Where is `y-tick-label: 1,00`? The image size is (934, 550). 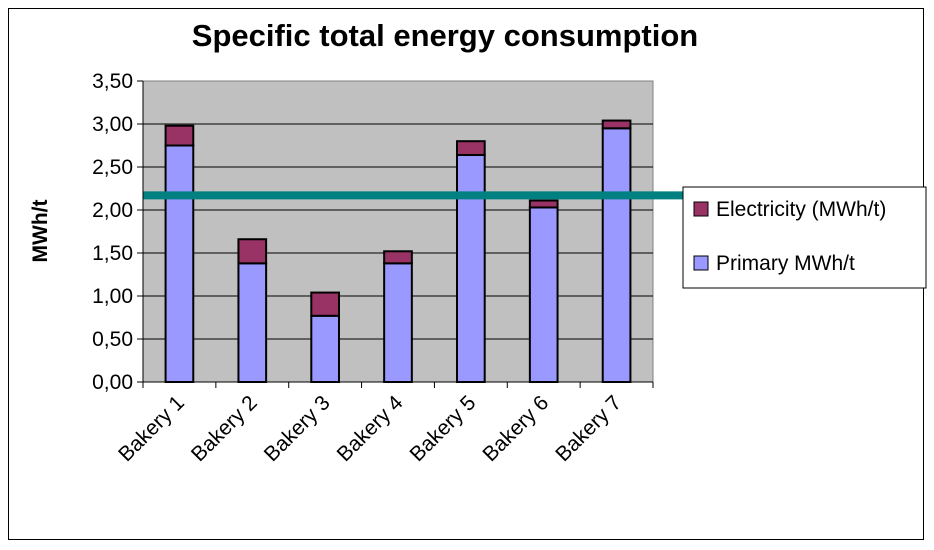
y-tick-label: 1,00 is located at coordinates (112, 296).